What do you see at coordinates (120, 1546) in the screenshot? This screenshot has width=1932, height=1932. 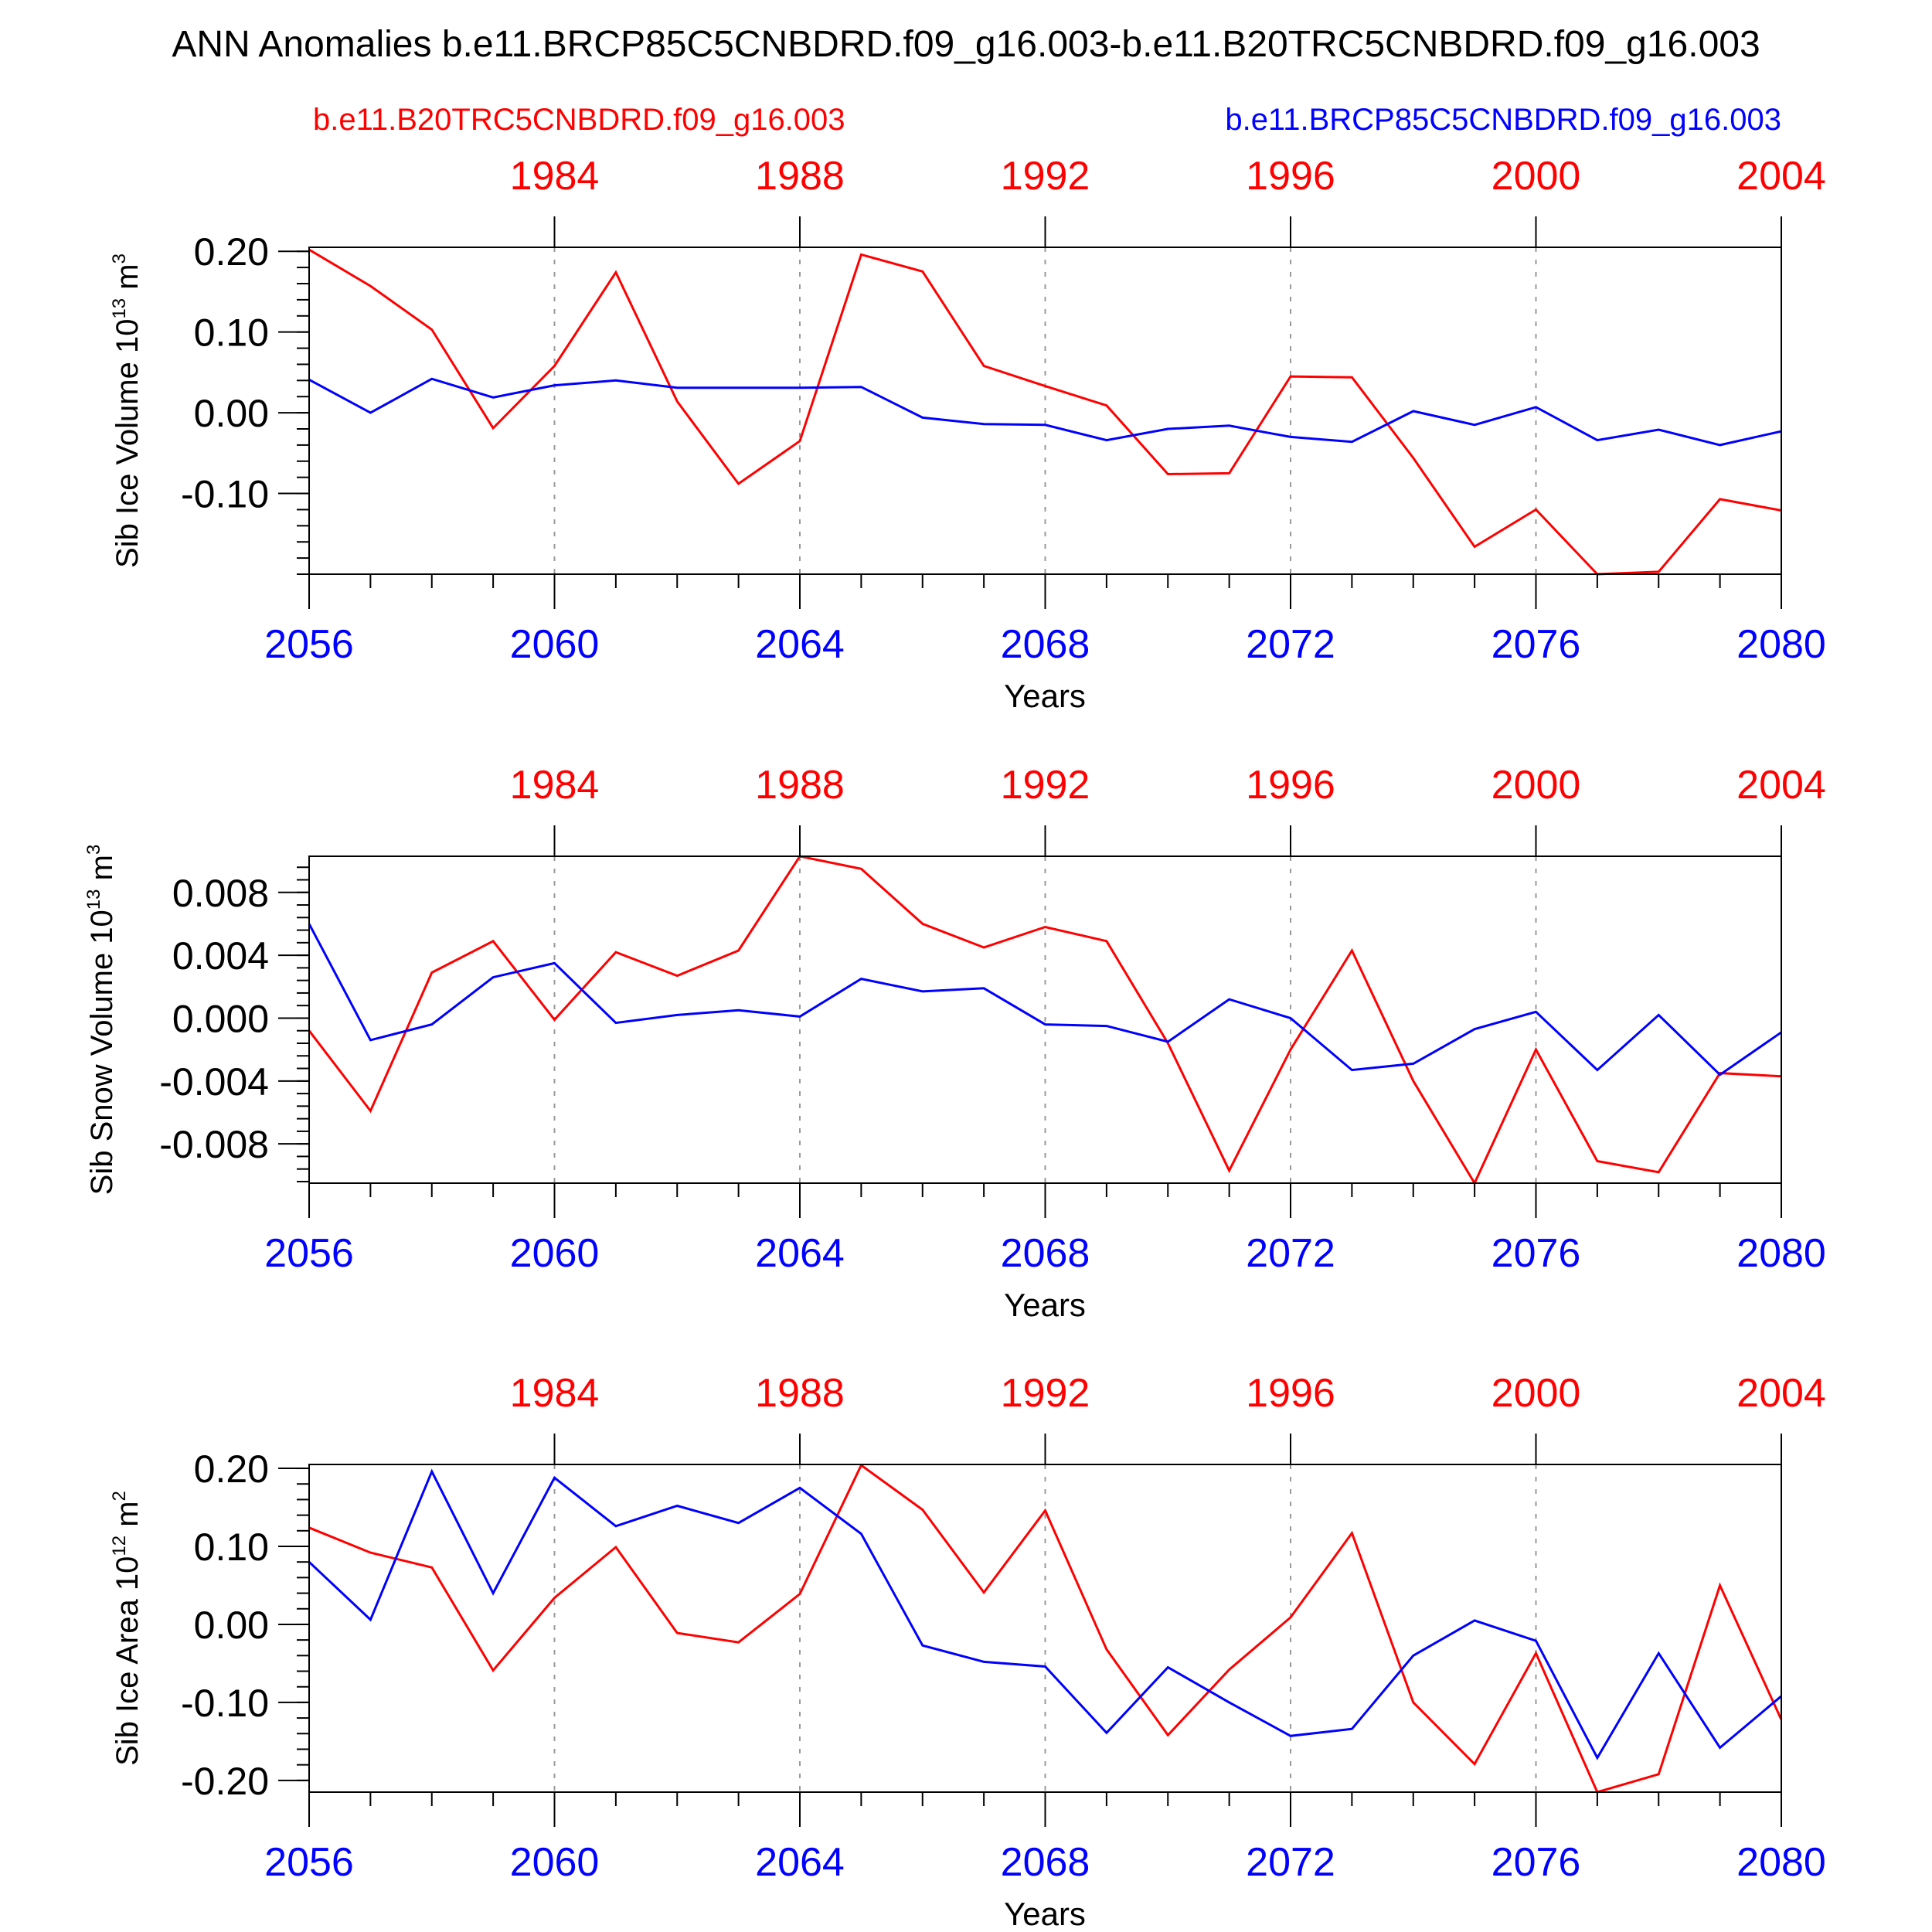 I see `y-axis-label-exponent: 12` at bounding box center [120, 1546].